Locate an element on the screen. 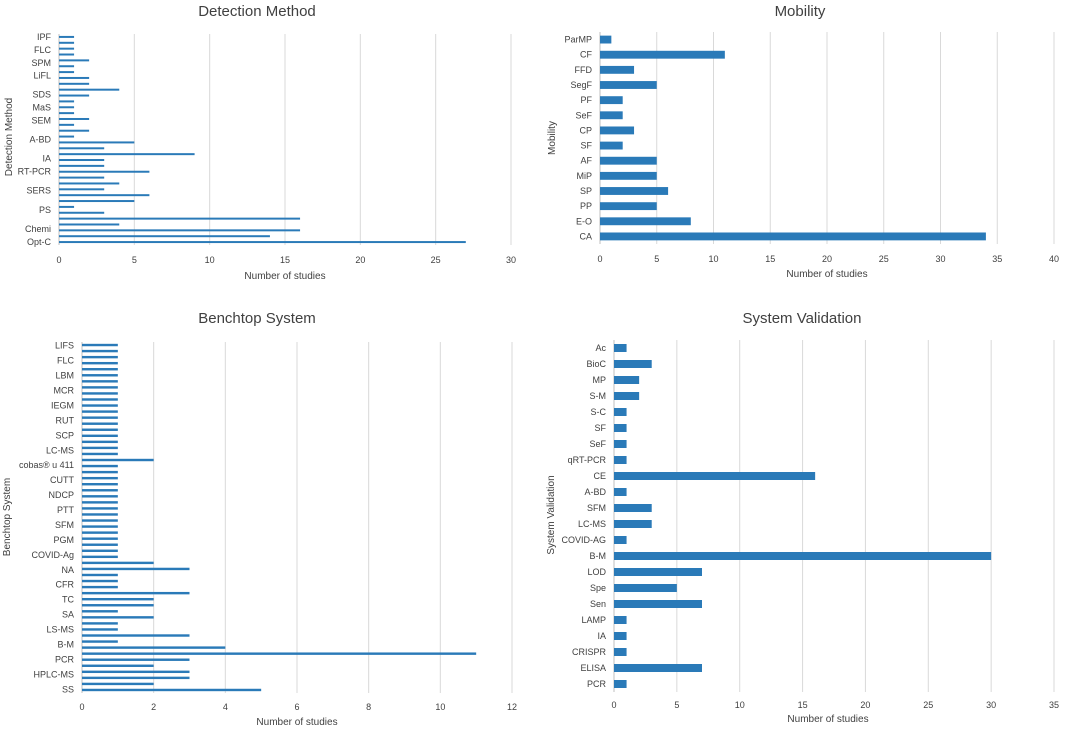 This screenshot has width=1065, height=729. y-tick-label: LiFL is located at coordinates (42, 76).